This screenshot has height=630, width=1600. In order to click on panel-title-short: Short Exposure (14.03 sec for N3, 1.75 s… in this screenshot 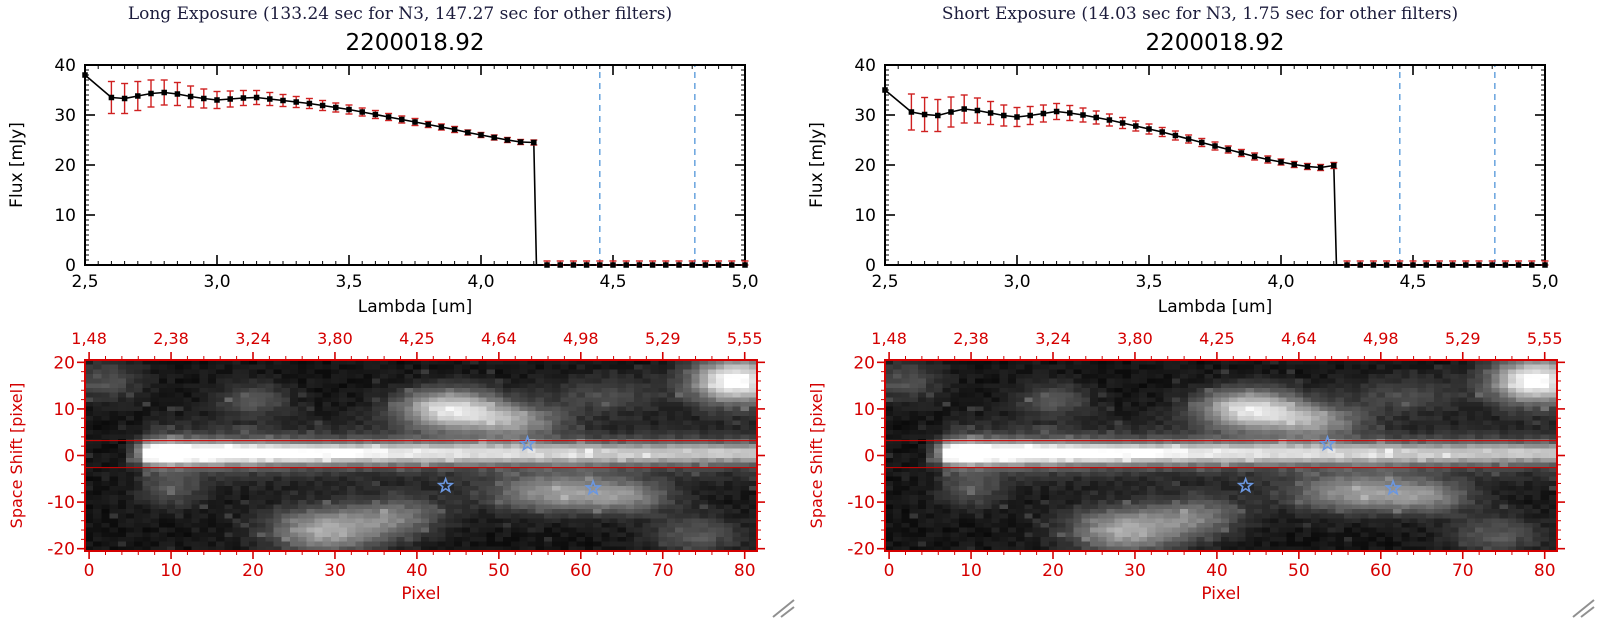, I will do `click(1200, 14)`.